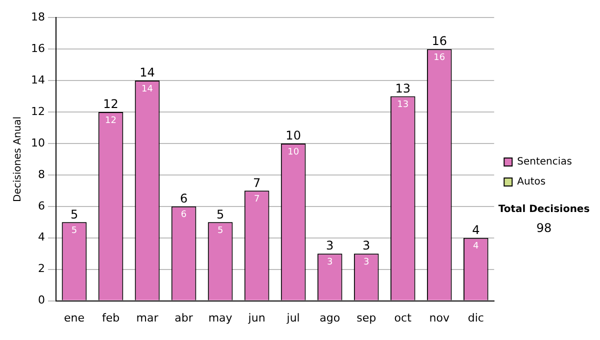  What do you see at coordinates (476, 317) in the screenshot?
I see `x-tick-label: dic` at bounding box center [476, 317].